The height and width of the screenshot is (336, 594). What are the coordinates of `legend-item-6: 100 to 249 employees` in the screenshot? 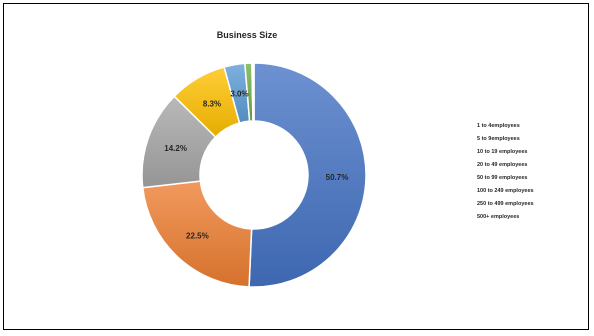 It's located at (505, 191).